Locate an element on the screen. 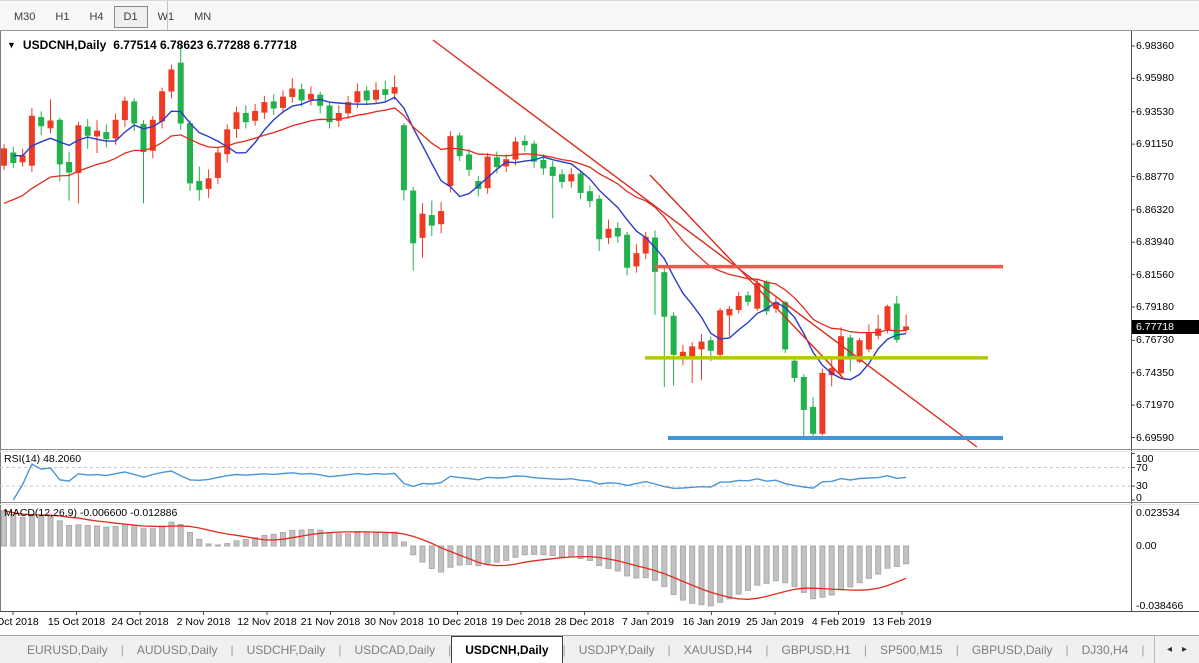 The width and height of the screenshot is (1199, 663). pane-splitter-rsi-macd is located at coordinates (599, 502).